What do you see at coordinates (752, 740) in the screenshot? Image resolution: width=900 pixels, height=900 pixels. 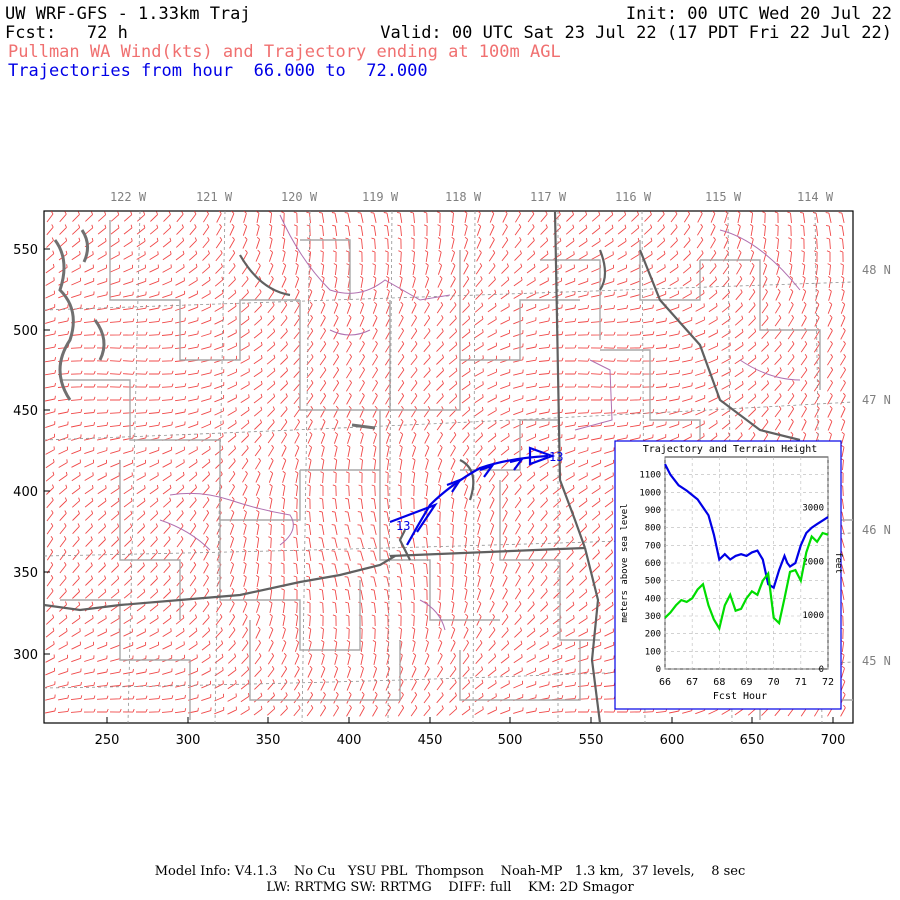 I see `bottom-tick-label: 650` at bounding box center [752, 740].